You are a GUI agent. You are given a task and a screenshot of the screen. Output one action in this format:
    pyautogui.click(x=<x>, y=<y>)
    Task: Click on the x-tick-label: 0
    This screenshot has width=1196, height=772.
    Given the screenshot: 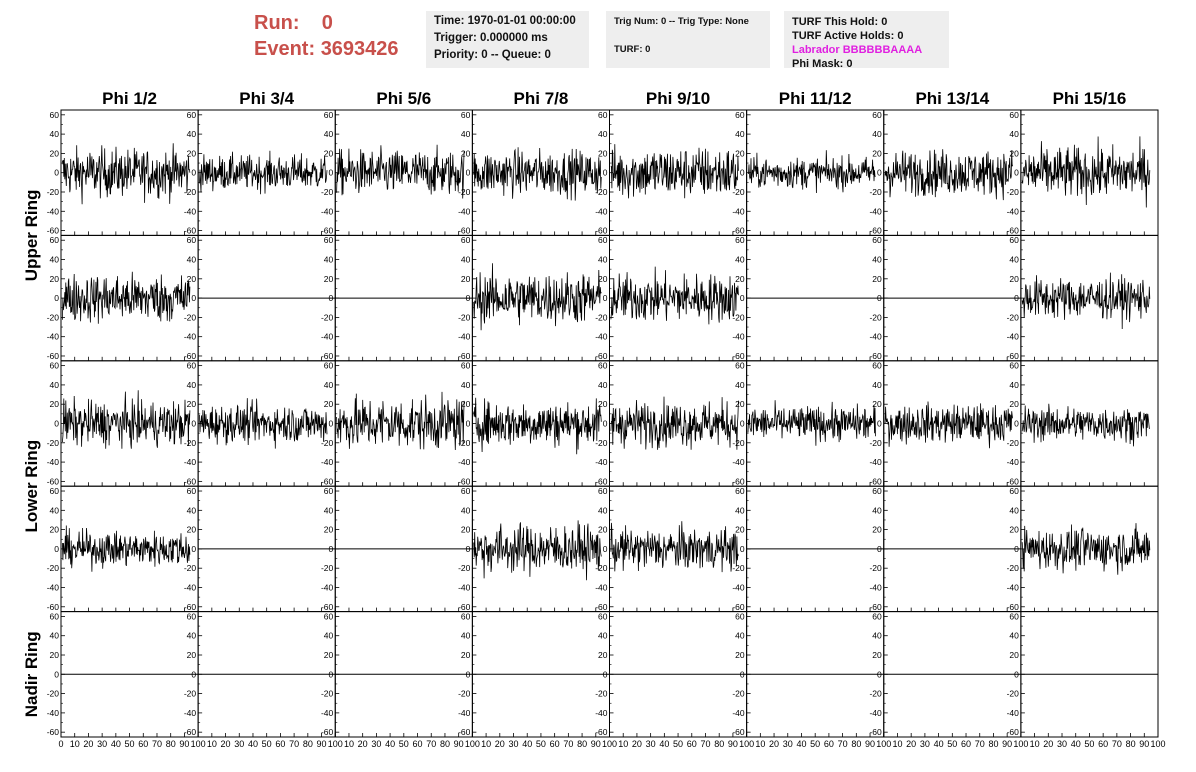 What is the action you would take?
    pyautogui.click(x=60, y=744)
    